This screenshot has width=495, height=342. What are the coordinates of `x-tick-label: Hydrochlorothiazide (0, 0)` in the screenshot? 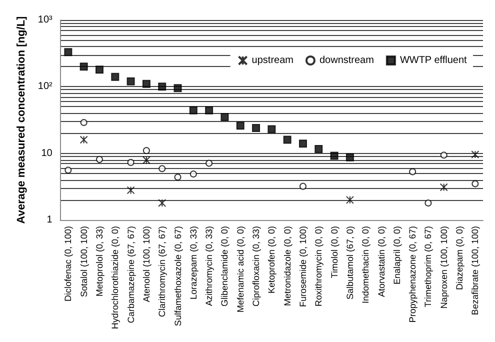 It's located at (115, 278).